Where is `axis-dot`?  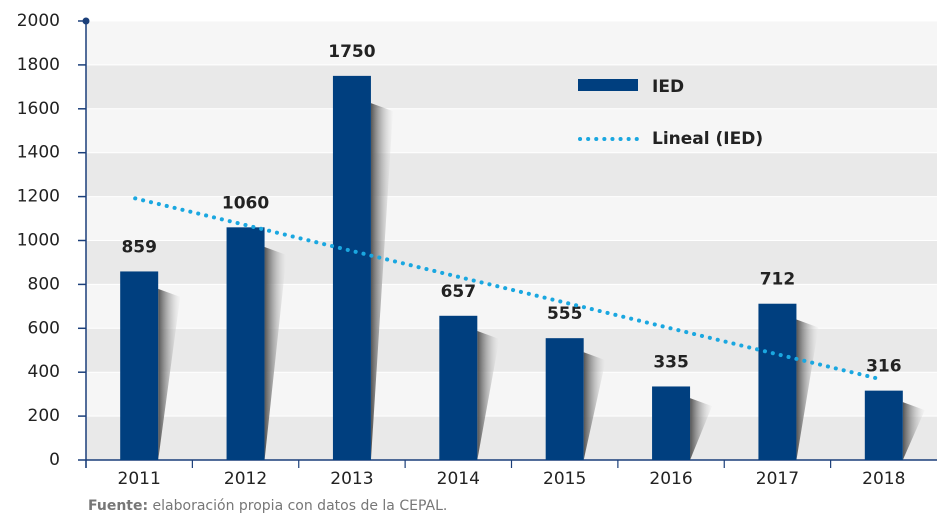 axis-dot is located at coordinates (86, 21).